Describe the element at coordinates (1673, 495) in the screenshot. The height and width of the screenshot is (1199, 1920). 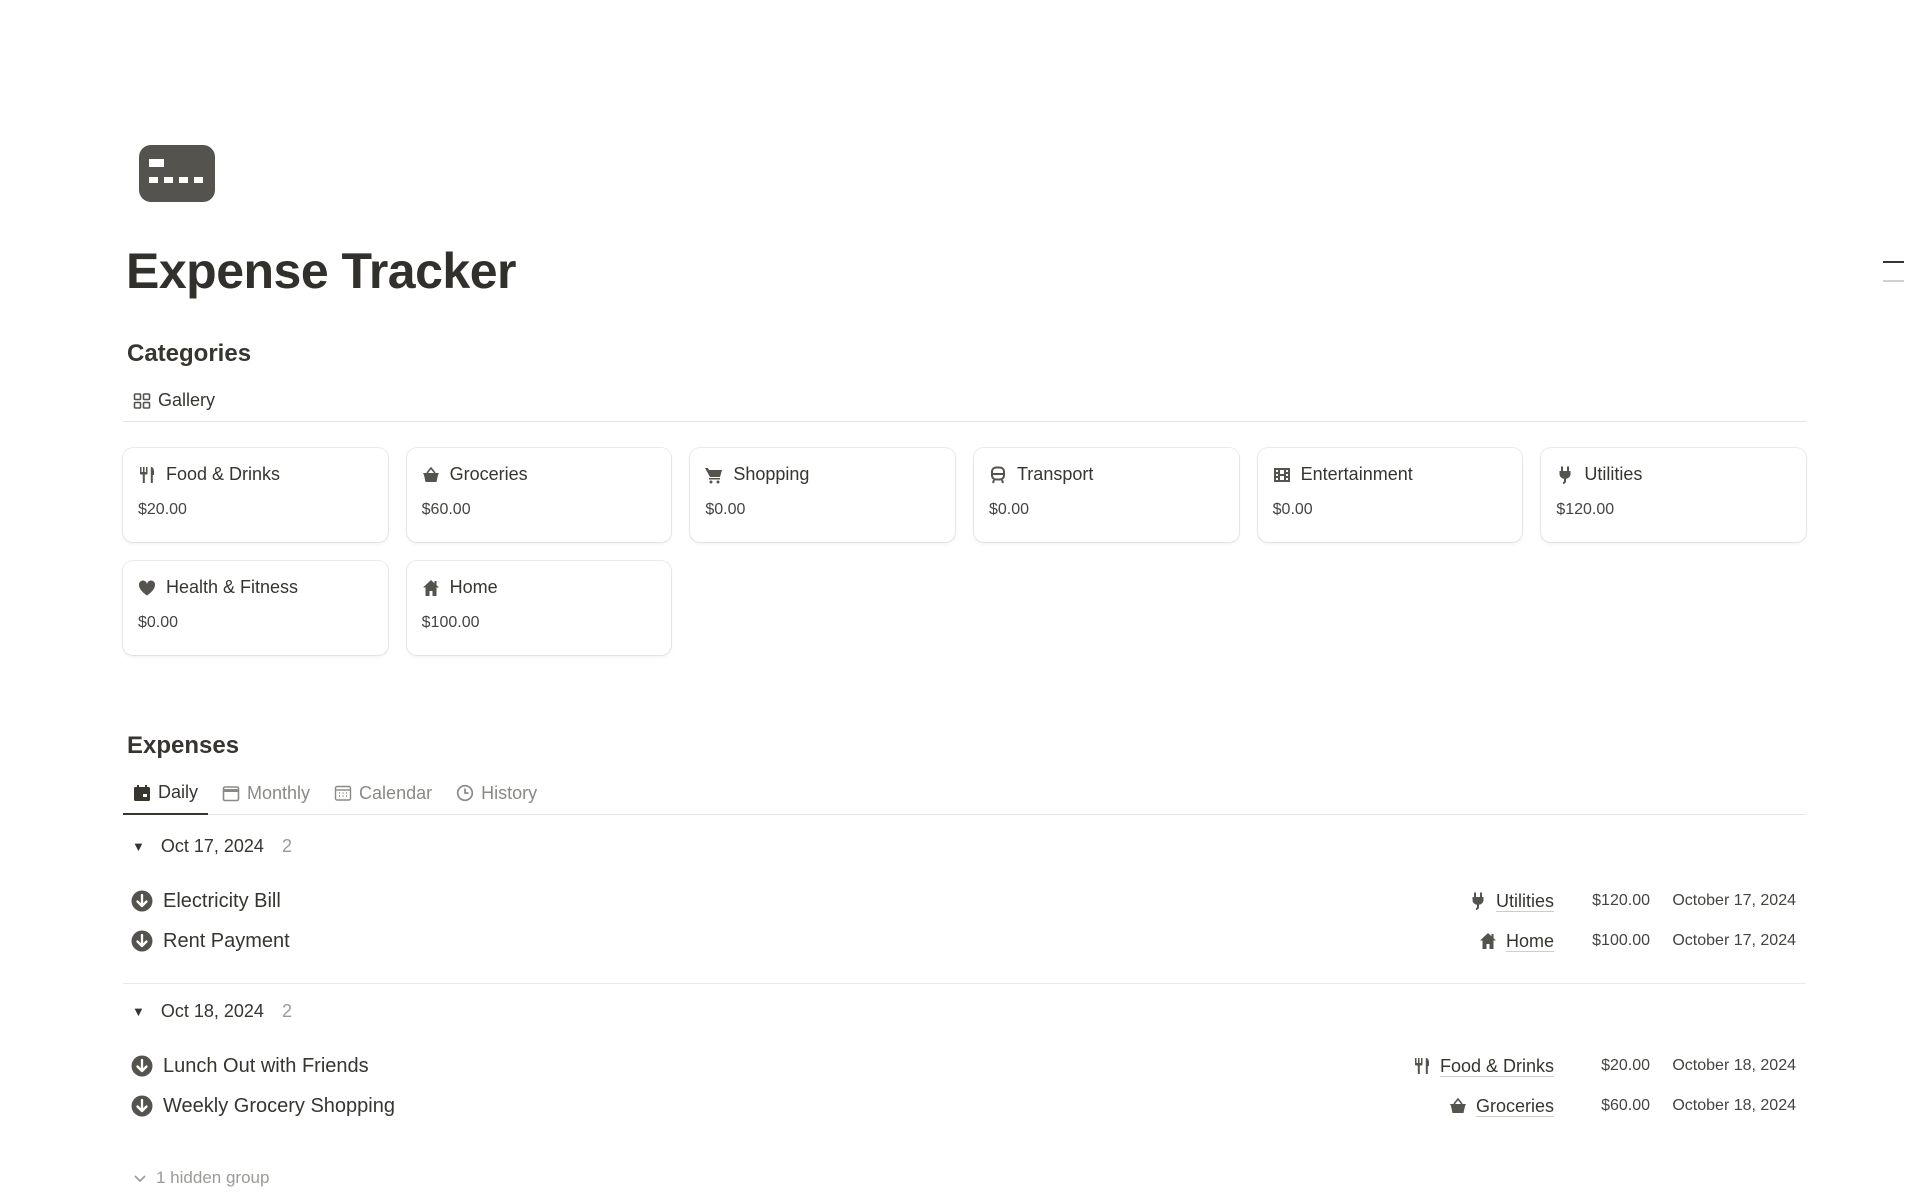
I see `category-card: Utilities $120.00` at that location.